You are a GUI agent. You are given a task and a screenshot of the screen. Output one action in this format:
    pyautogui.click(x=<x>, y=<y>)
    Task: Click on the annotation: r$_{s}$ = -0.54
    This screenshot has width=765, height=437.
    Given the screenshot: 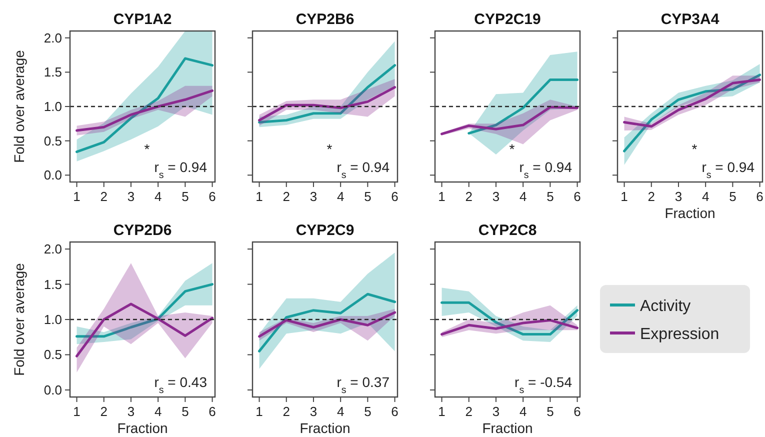 What is the action you would take?
    pyautogui.click(x=543, y=385)
    